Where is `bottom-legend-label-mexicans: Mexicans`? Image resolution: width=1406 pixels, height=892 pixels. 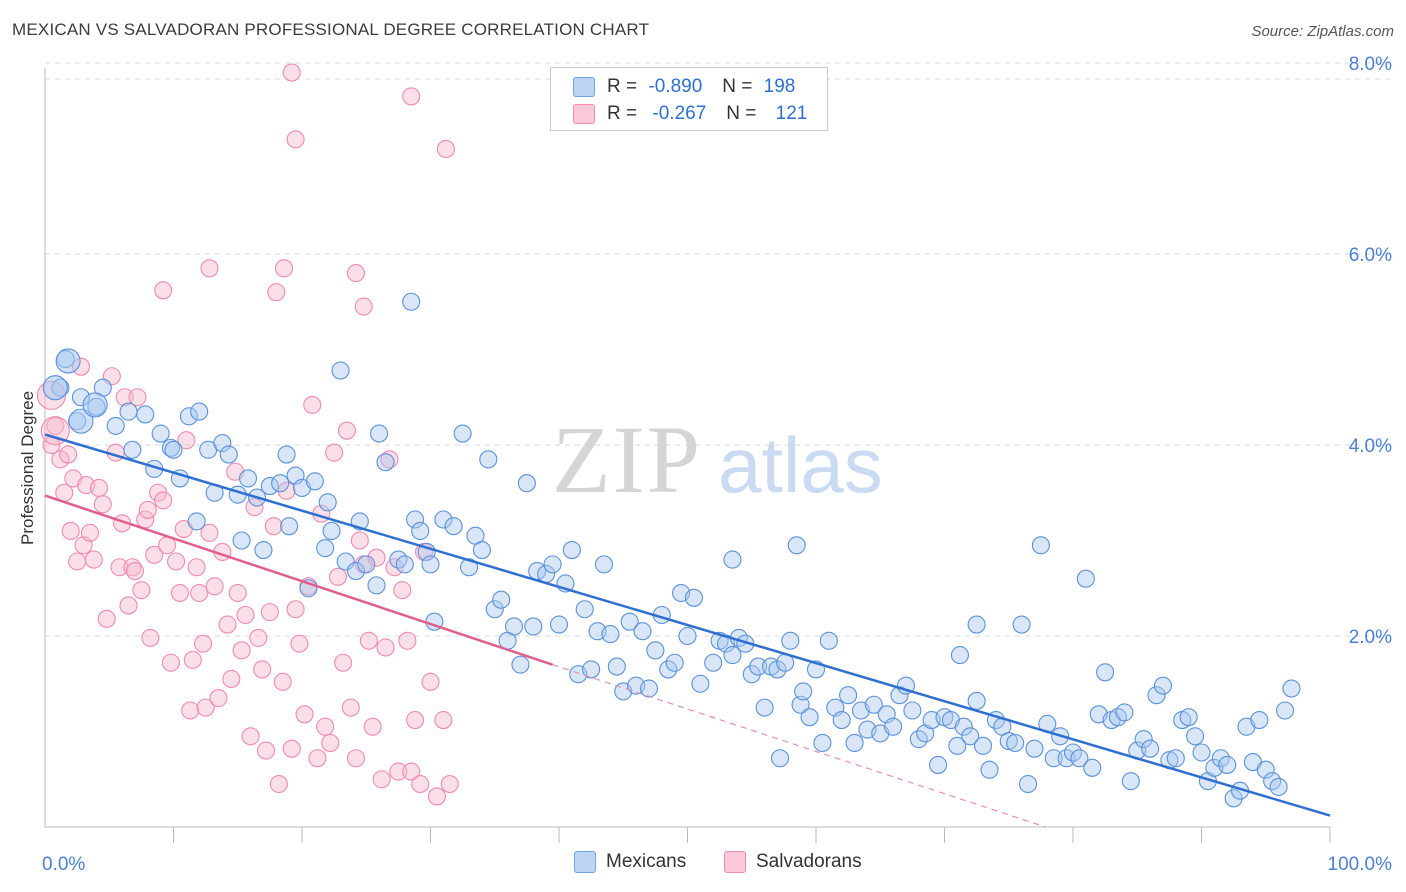 bottom-legend-label-mexicans: Mexicans is located at coordinates (646, 861).